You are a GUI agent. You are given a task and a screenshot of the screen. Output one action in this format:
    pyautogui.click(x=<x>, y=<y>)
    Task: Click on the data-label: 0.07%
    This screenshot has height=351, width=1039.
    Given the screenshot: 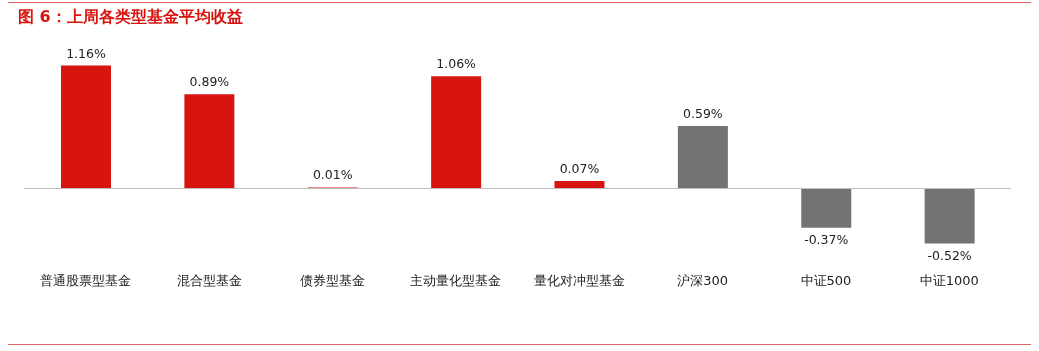 What is the action you would take?
    pyautogui.click(x=579, y=169)
    